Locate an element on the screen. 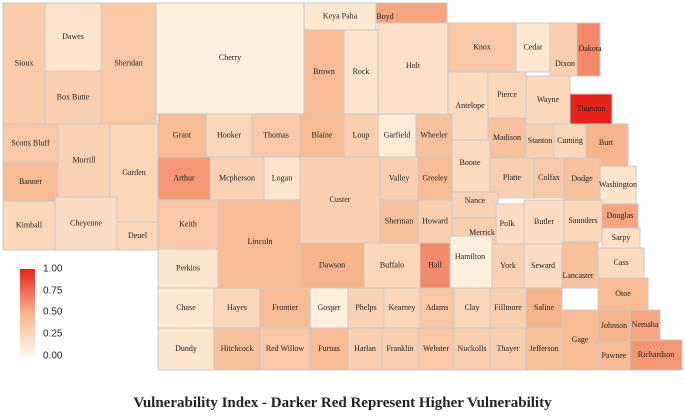 Image resolution: width=685 pixels, height=418 pixels. county-label-pierce: Pierce is located at coordinates (507, 94).